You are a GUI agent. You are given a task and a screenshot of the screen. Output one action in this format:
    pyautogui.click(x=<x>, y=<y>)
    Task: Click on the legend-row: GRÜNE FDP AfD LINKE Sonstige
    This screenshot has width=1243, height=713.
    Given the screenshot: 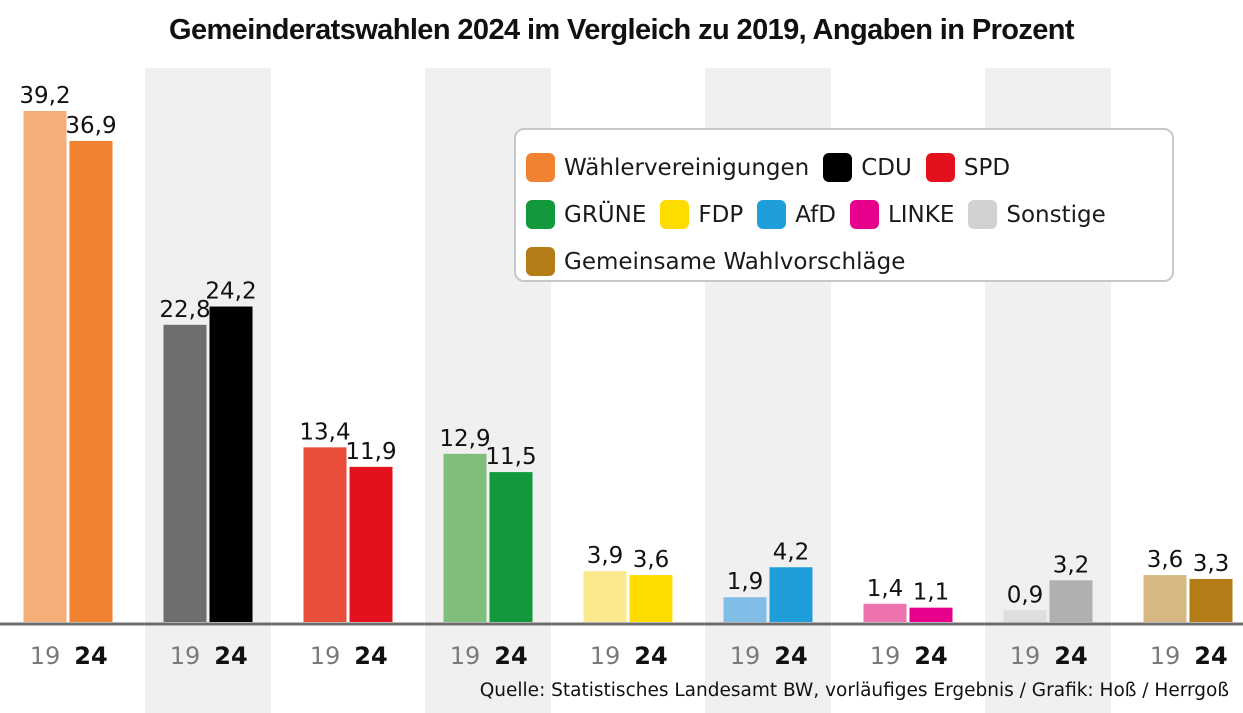 What is the action you would take?
    pyautogui.click(x=849, y=214)
    